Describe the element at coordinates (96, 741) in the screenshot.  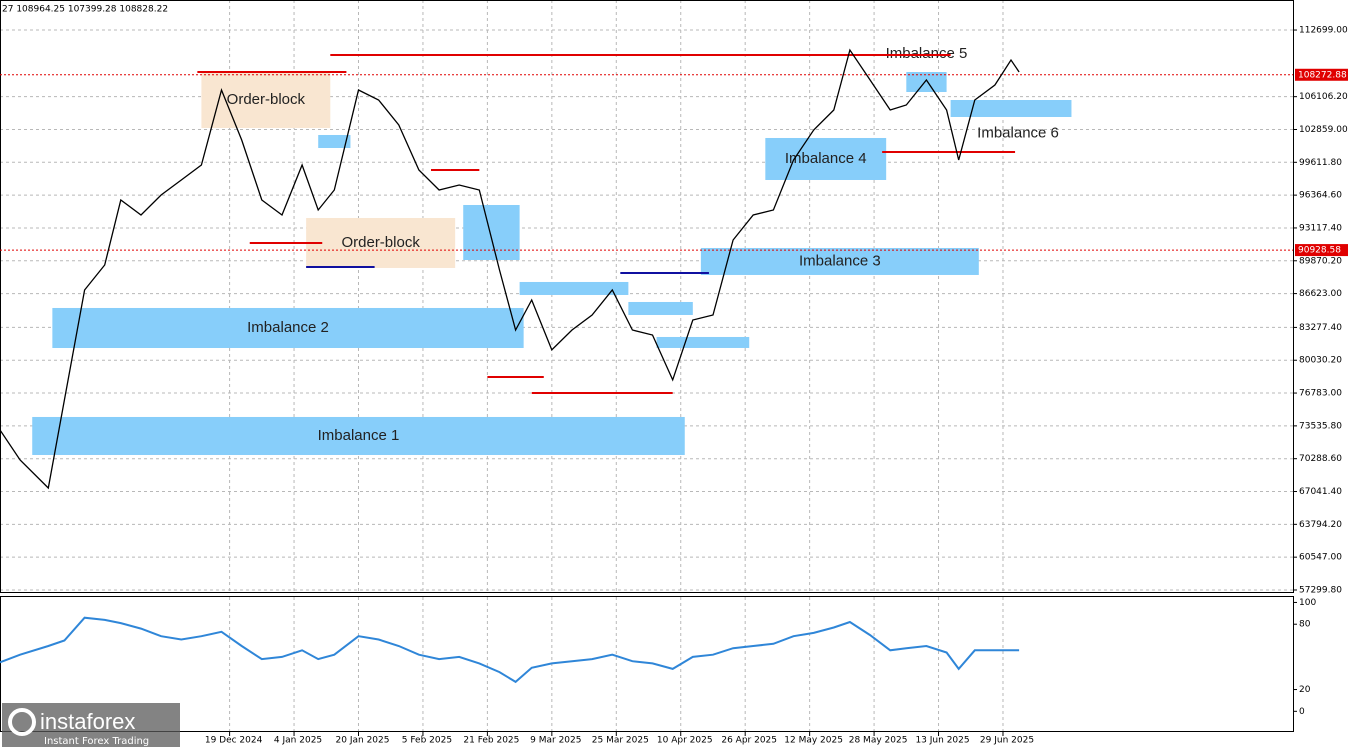
I see `brand-tagline: Instant Forex Trading` at that location.